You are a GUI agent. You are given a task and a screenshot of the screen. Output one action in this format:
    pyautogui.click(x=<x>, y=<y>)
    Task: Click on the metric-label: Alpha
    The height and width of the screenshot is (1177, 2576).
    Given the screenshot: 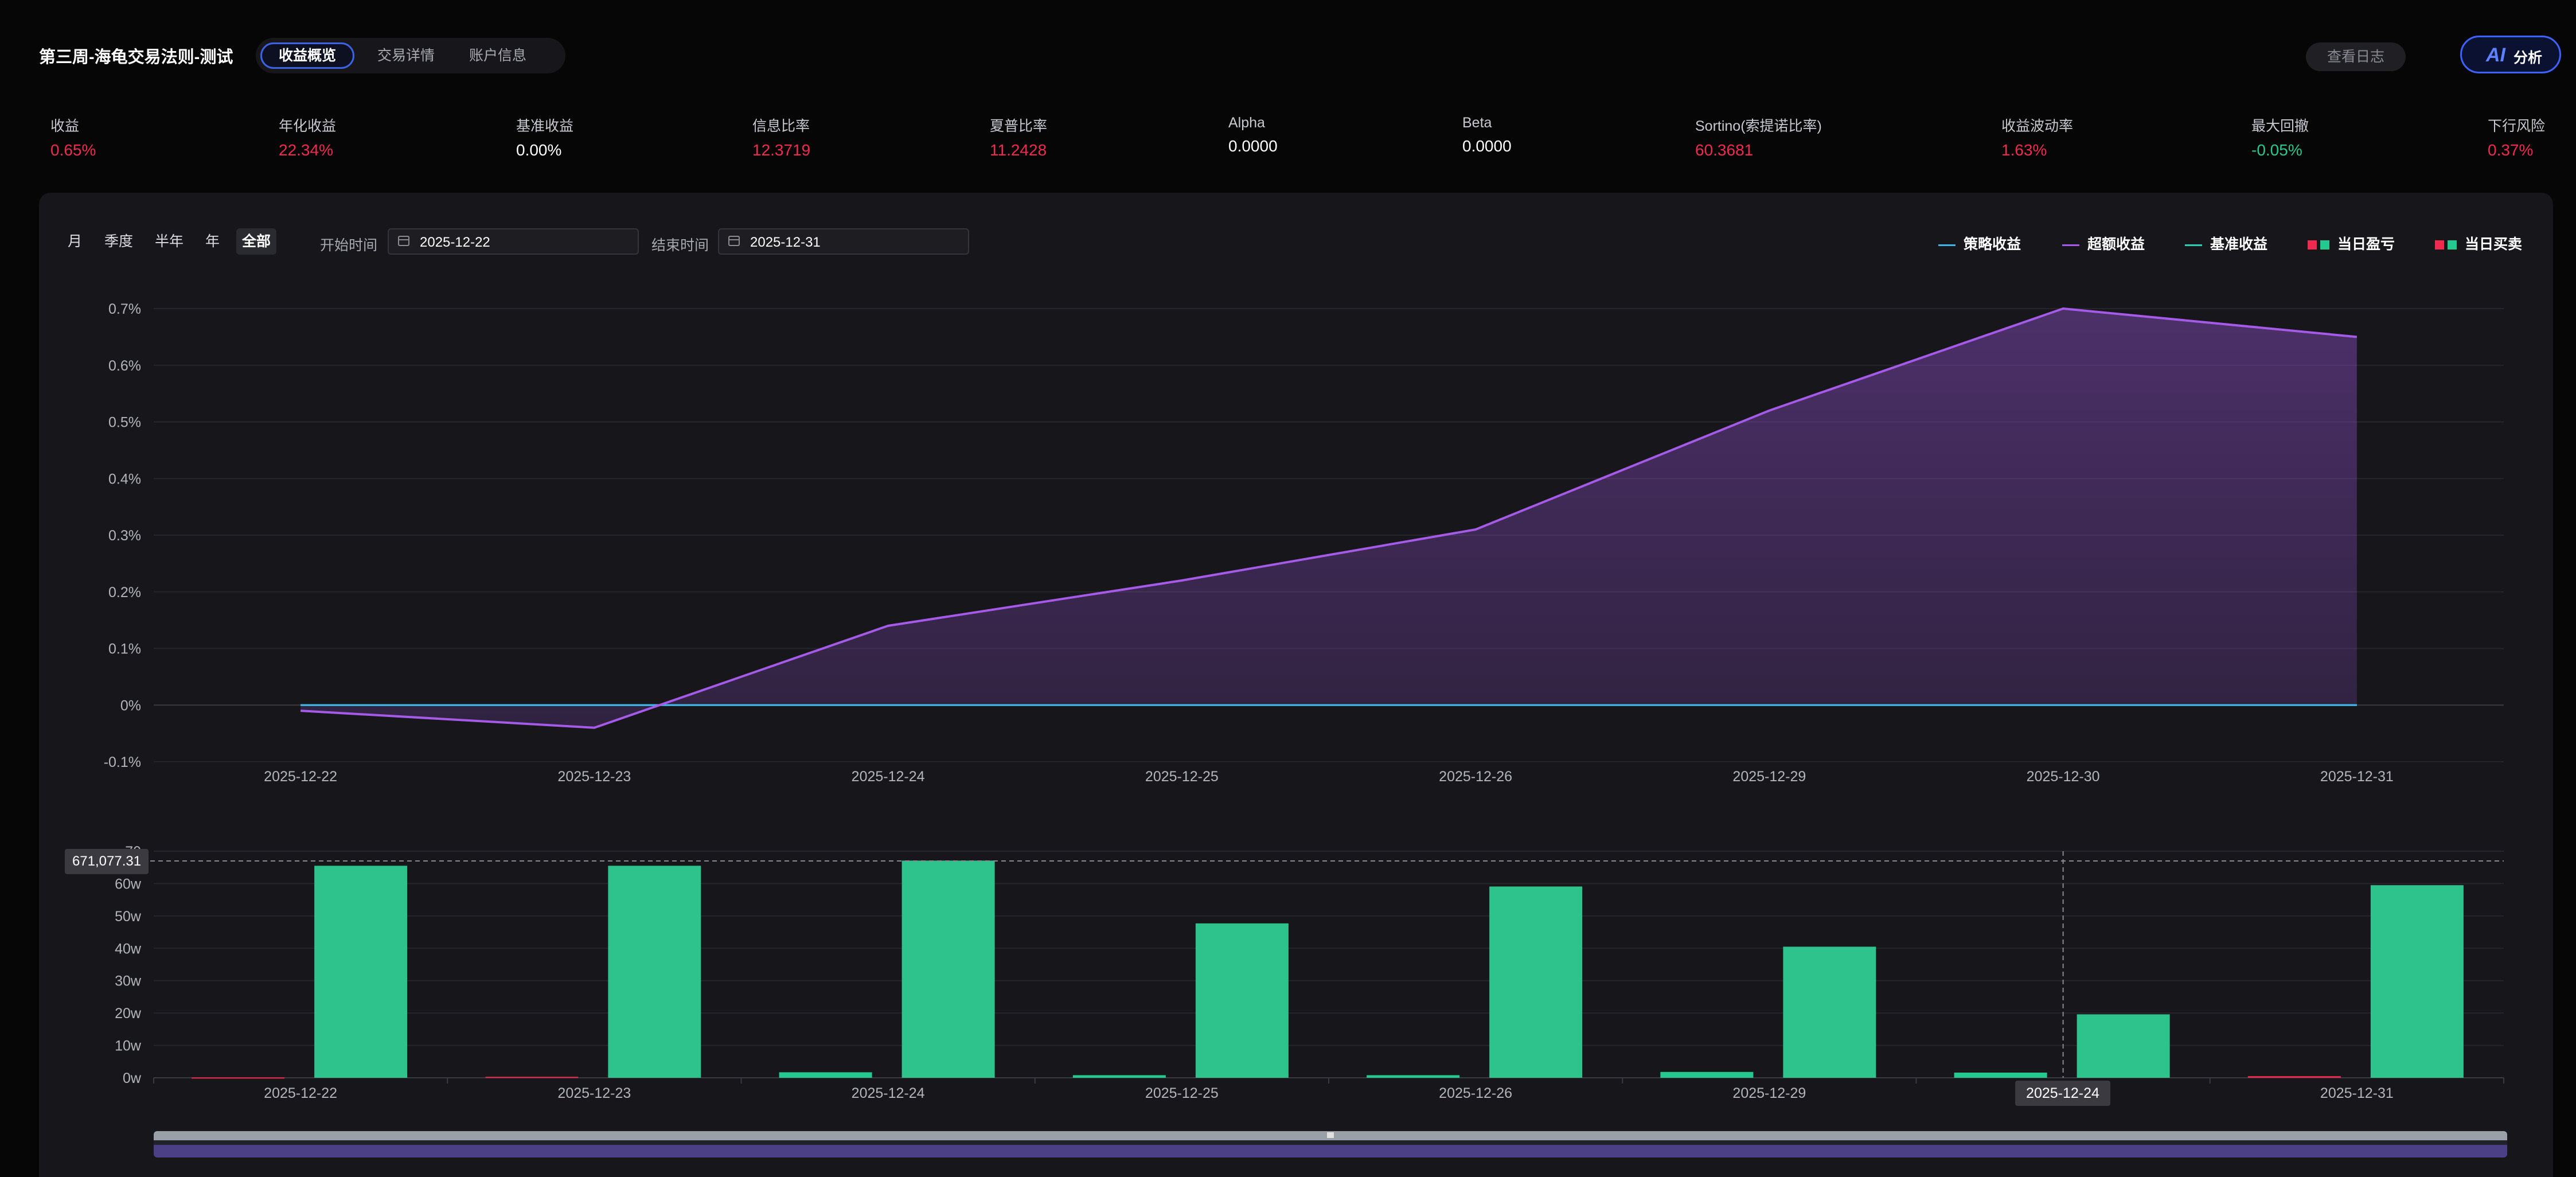 What is the action you would take?
    pyautogui.click(x=1246, y=123)
    